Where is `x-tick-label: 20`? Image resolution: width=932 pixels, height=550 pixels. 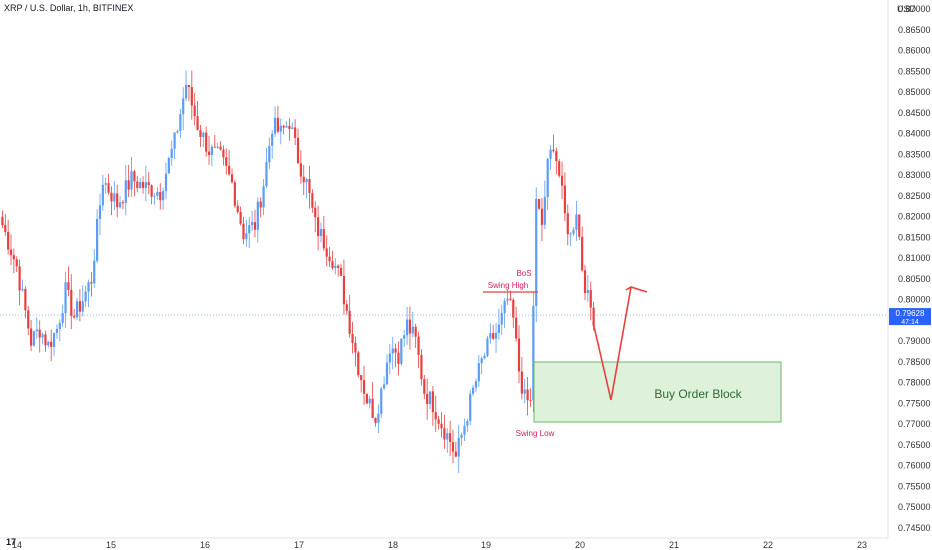 x-tick-label: 20 is located at coordinates (580, 545).